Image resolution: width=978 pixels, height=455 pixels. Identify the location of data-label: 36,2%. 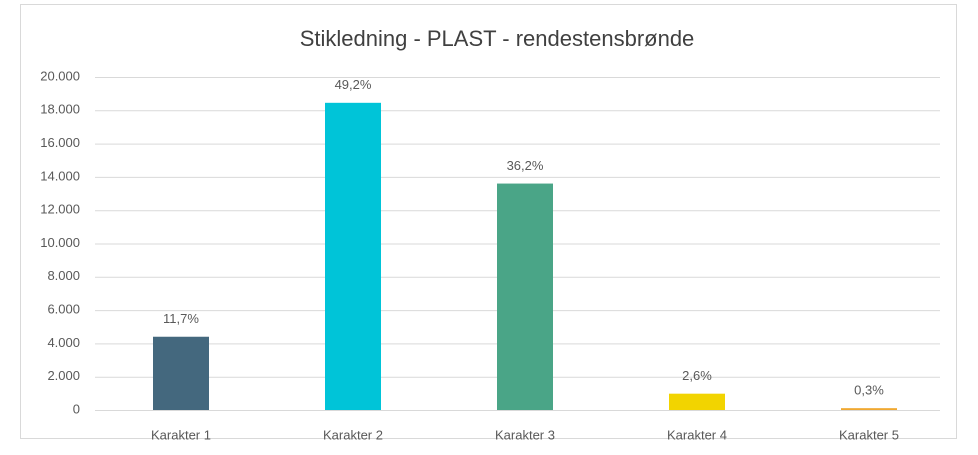
(525, 165).